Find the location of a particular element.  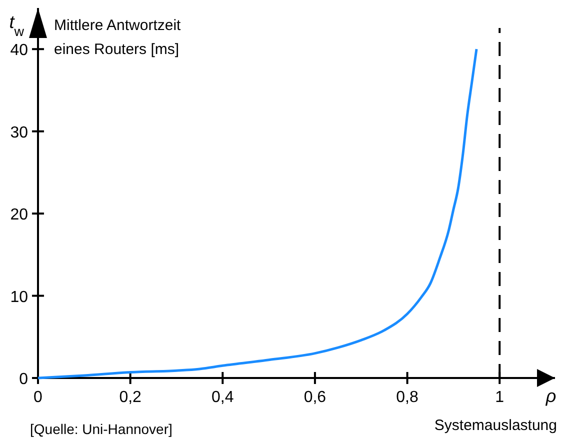

y-tick-label: 20 is located at coordinates (19, 215).